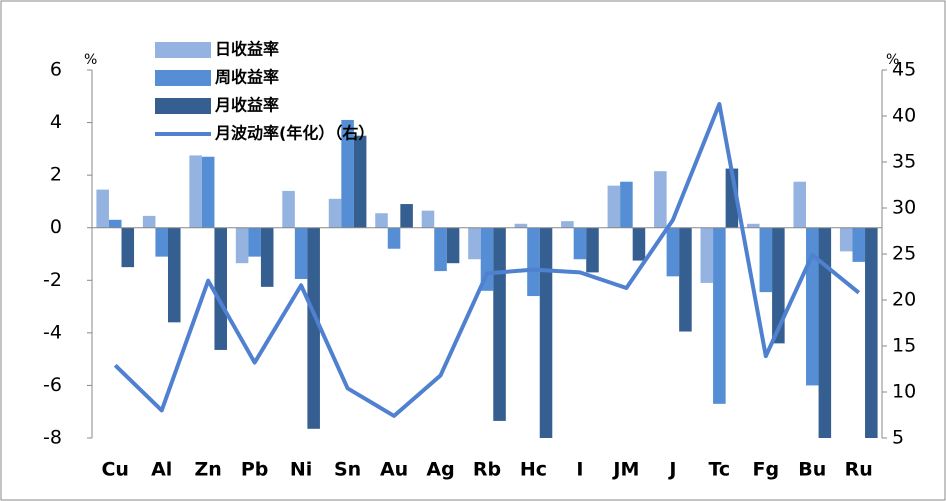 The image size is (946, 501). Describe the element at coordinates (533, 470) in the screenshot. I see `x-tick-label: Hc` at that location.